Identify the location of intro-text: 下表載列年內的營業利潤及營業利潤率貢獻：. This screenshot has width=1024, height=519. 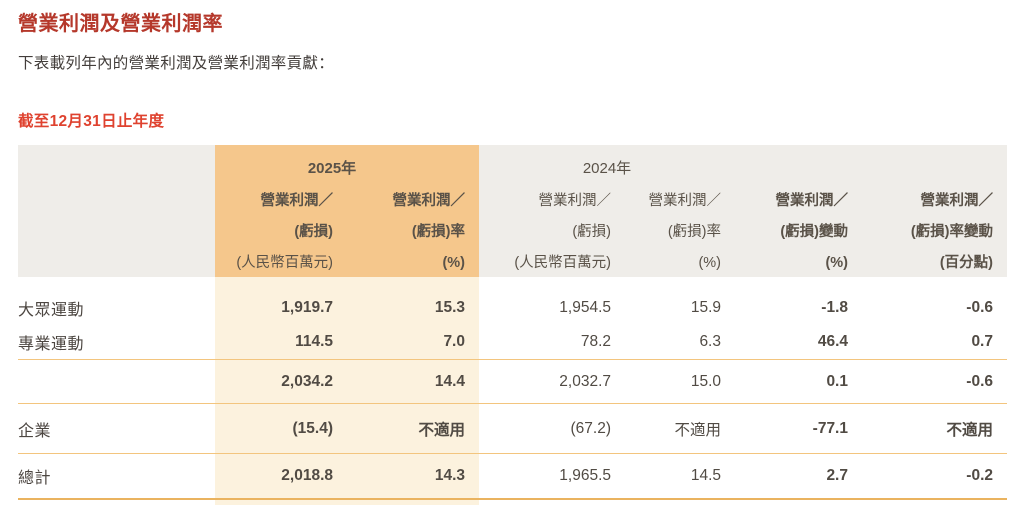
(176, 63).